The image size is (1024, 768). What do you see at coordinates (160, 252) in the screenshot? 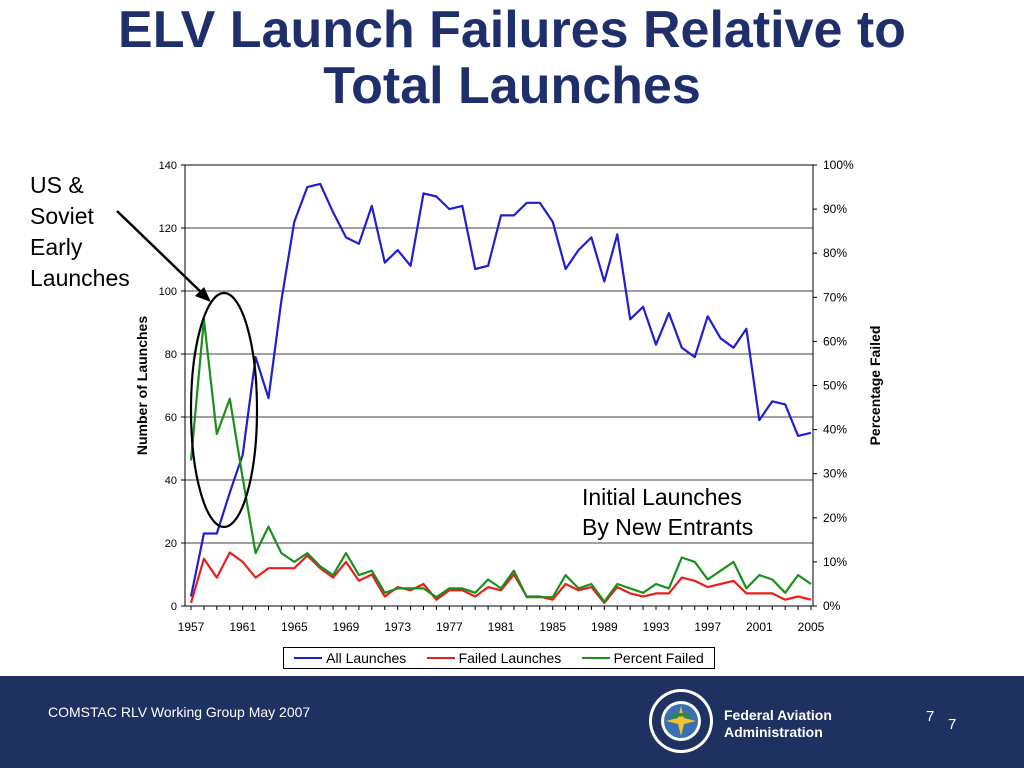
I see `annotation-arrow` at bounding box center [160, 252].